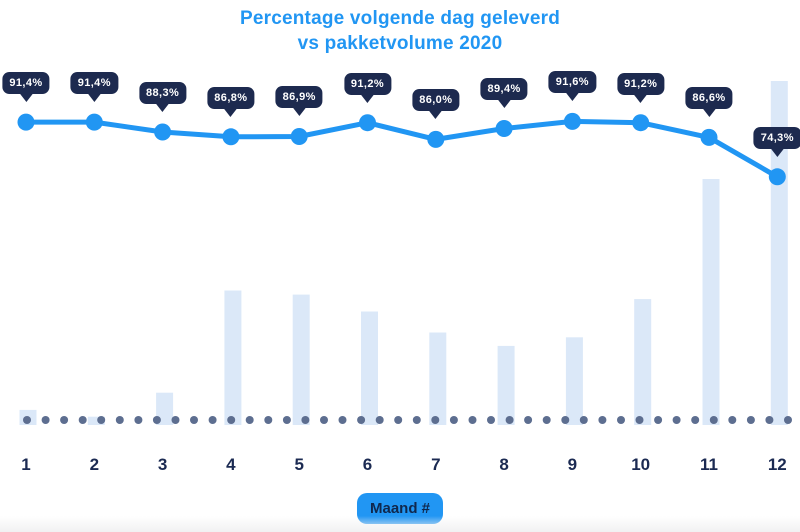 Image resolution: width=800 pixels, height=532 pixels. I want to click on value-badge: 86,6%, so click(709, 102).